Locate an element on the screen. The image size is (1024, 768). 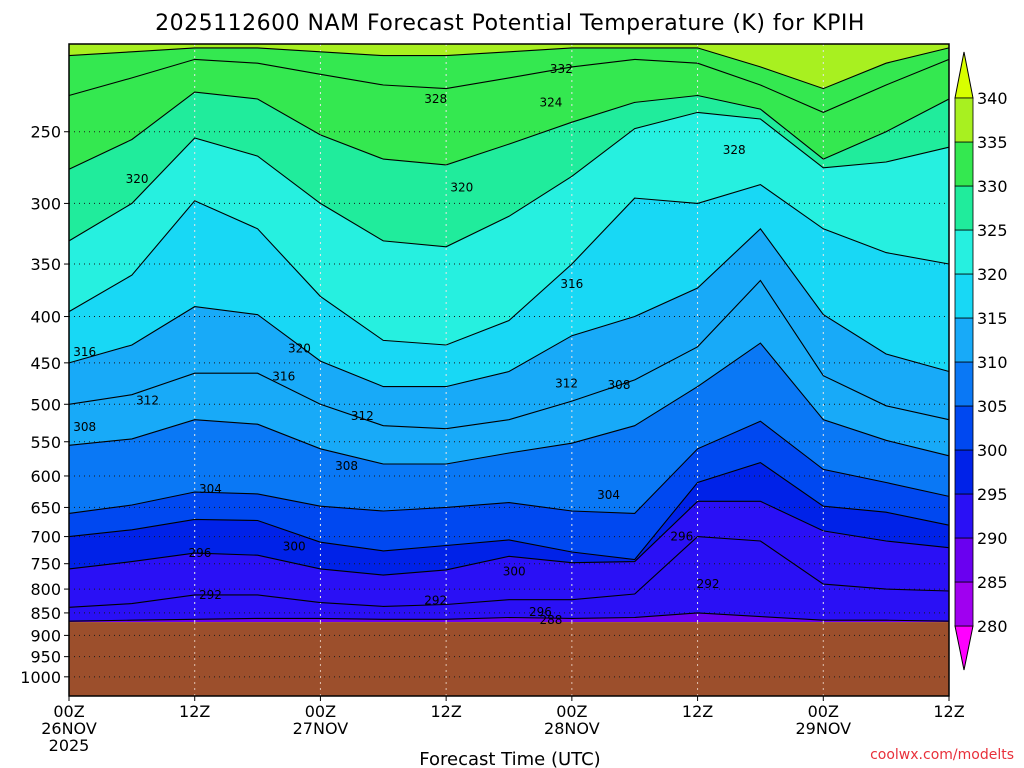
y-tick-label: 950 is located at coordinates (45, 657).